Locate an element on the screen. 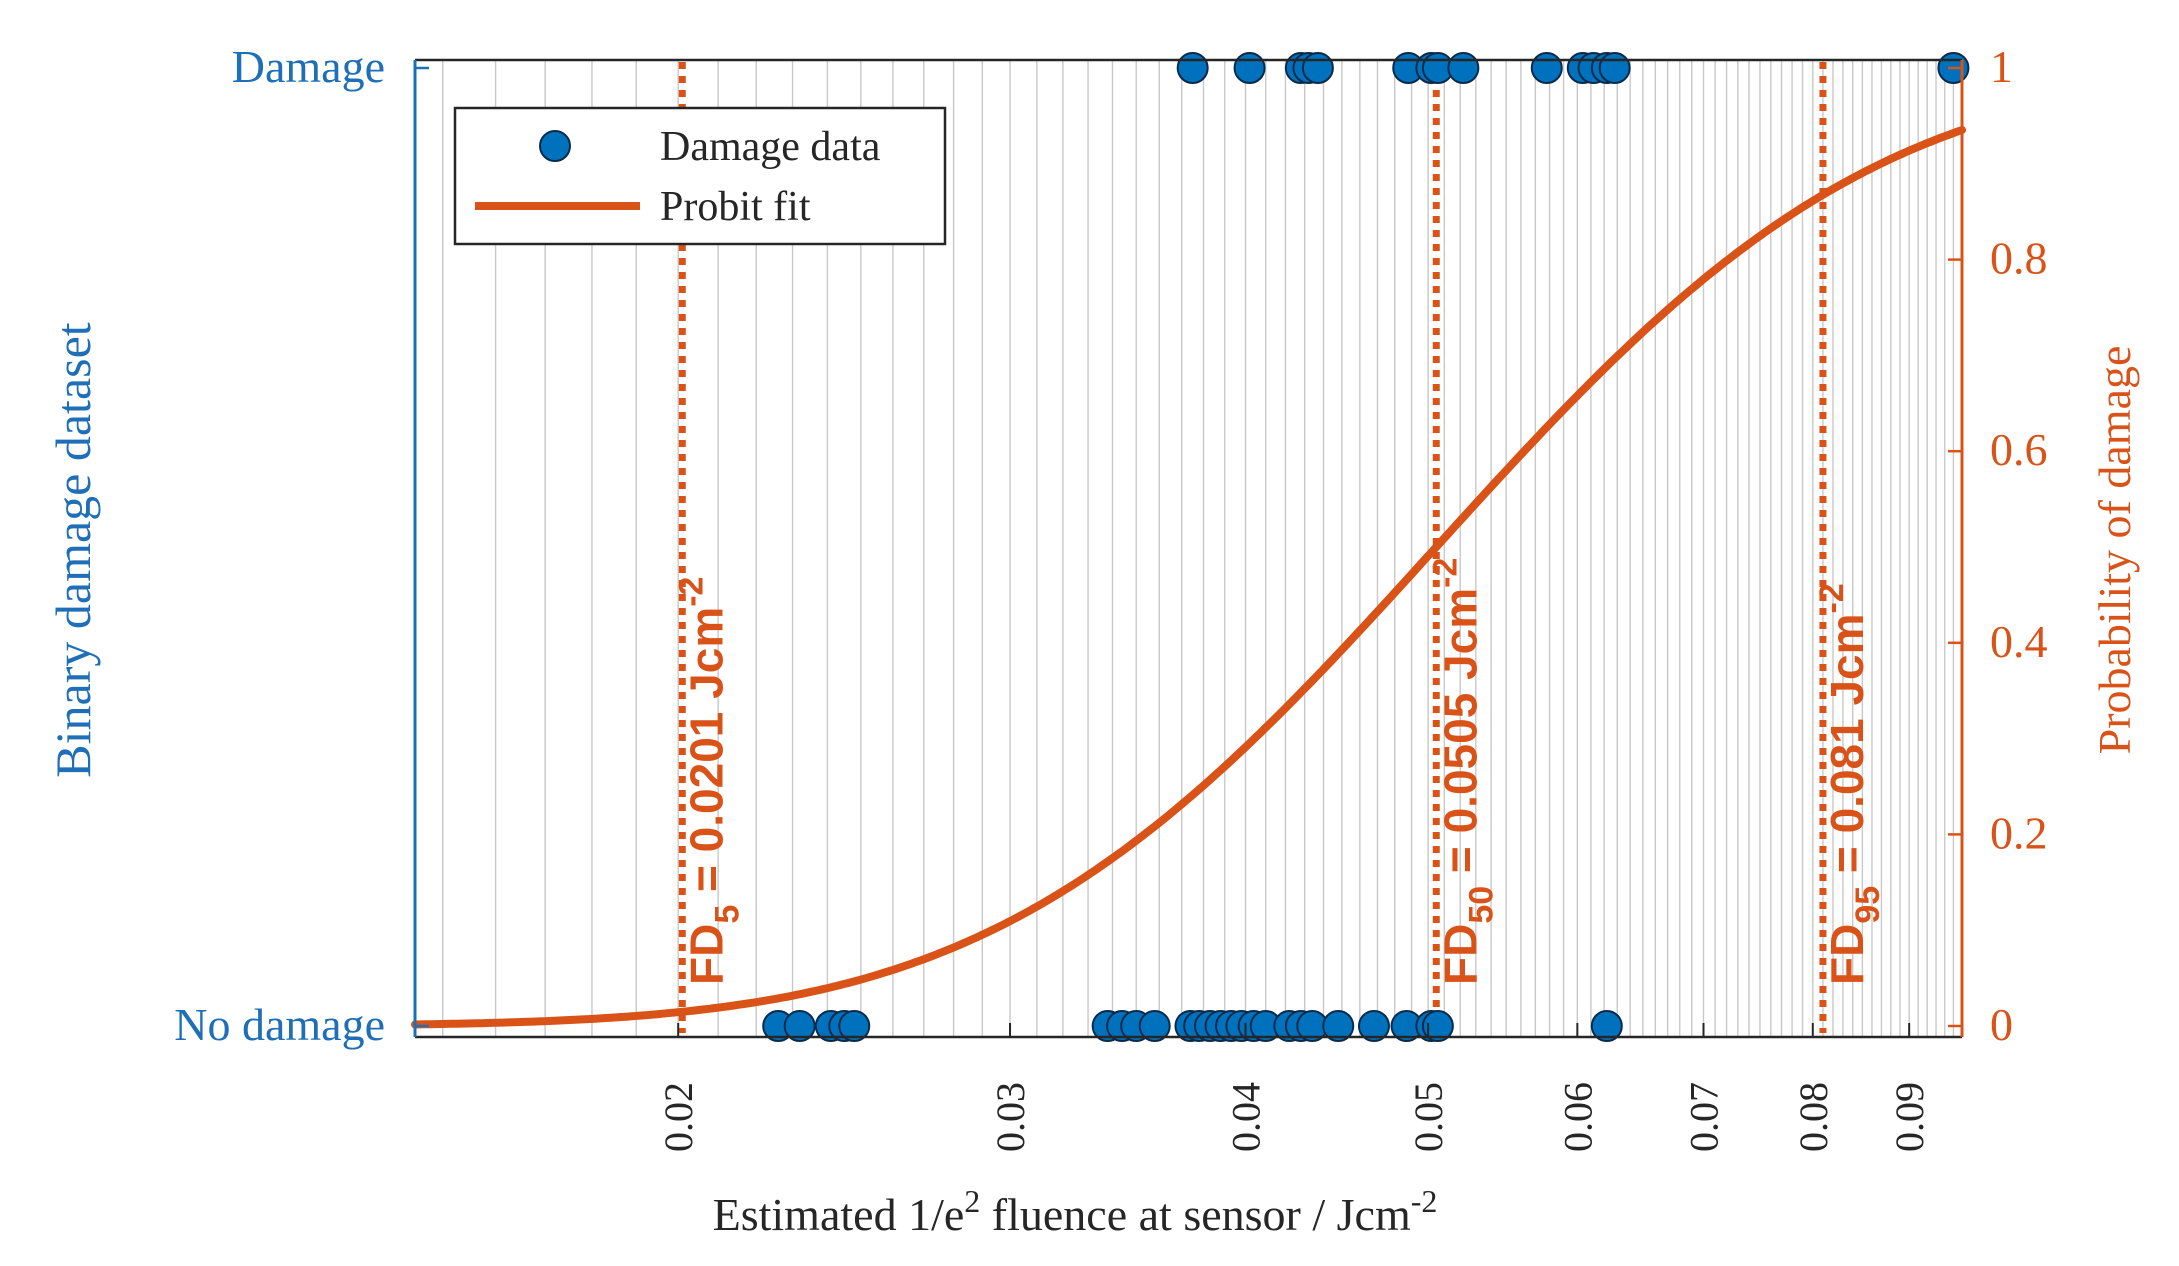  x-axis-label: Estimated 1/e2 fluence at sensor / Jcm-2 is located at coordinates (1075, 1211).